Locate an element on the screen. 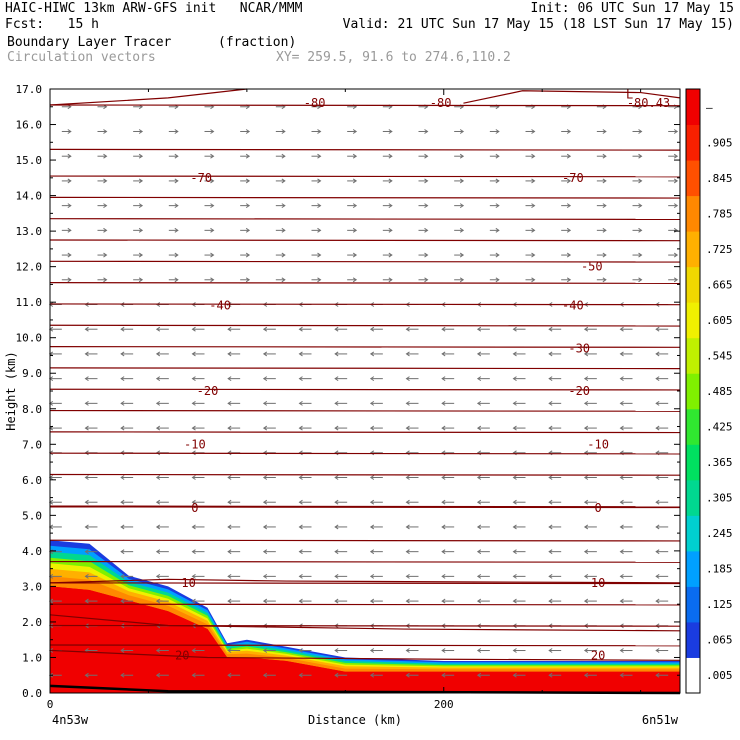  y-tick-label: 9.0 is located at coordinates (32, 373).